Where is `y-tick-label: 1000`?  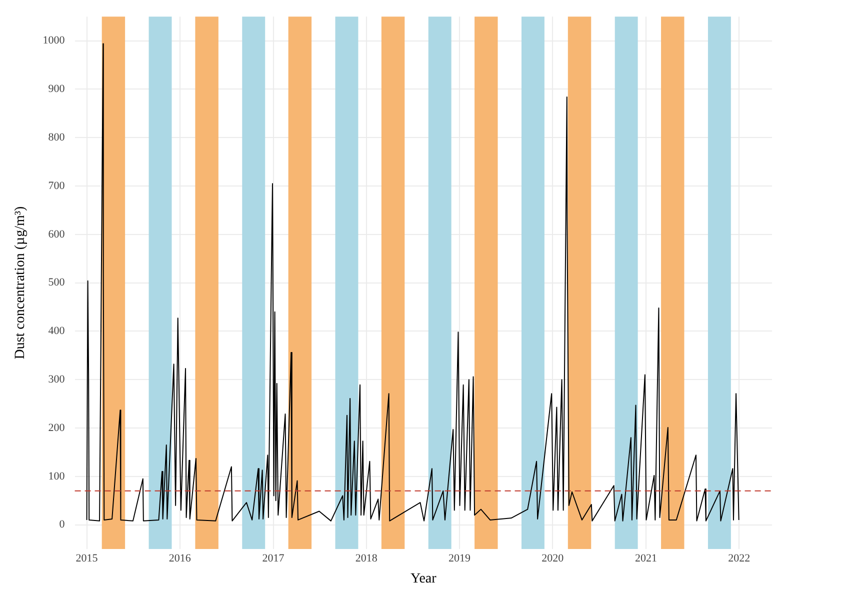
y-tick-label: 1000 is located at coordinates (54, 40).